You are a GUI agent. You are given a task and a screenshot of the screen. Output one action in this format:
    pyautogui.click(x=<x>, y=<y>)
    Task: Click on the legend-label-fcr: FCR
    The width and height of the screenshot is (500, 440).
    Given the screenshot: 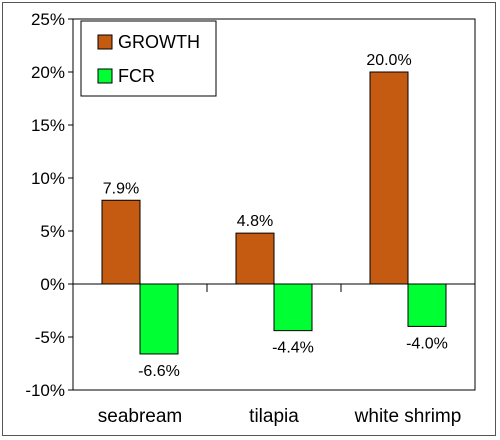 What is the action you would take?
    pyautogui.click(x=136, y=76)
    